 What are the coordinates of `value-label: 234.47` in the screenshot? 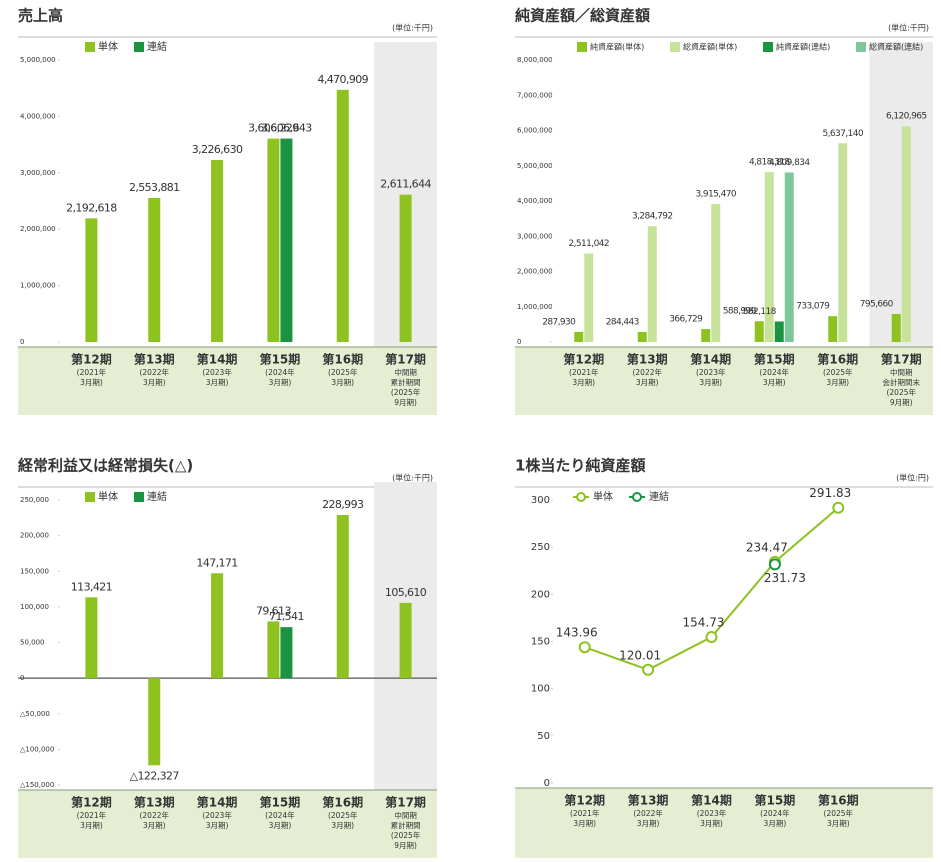 It's located at (767, 547).